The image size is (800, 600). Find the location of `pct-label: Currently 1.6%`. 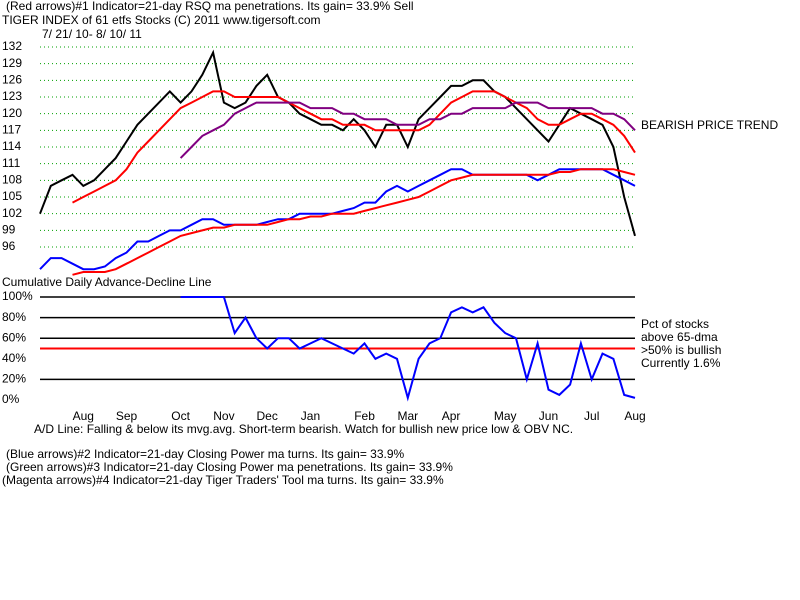

pct-label: Currently 1.6% is located at coordinates (681, 363).